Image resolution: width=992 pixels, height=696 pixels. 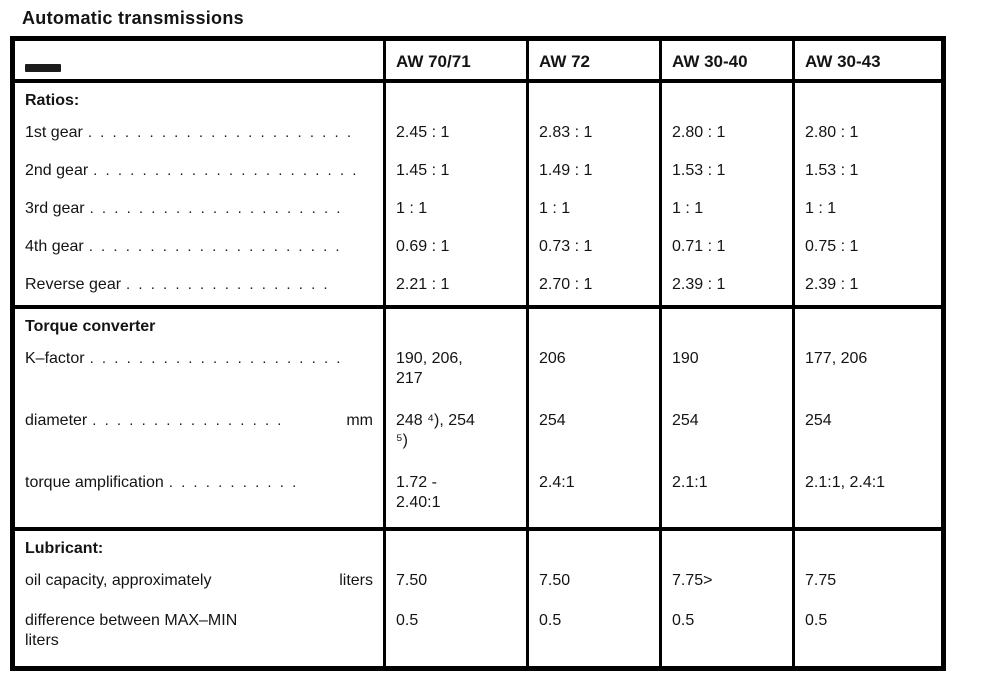 What do you see at coordinates (56, 420) in the screenshot?
I see `row-label: diameter` at bounding box center [56, 420].